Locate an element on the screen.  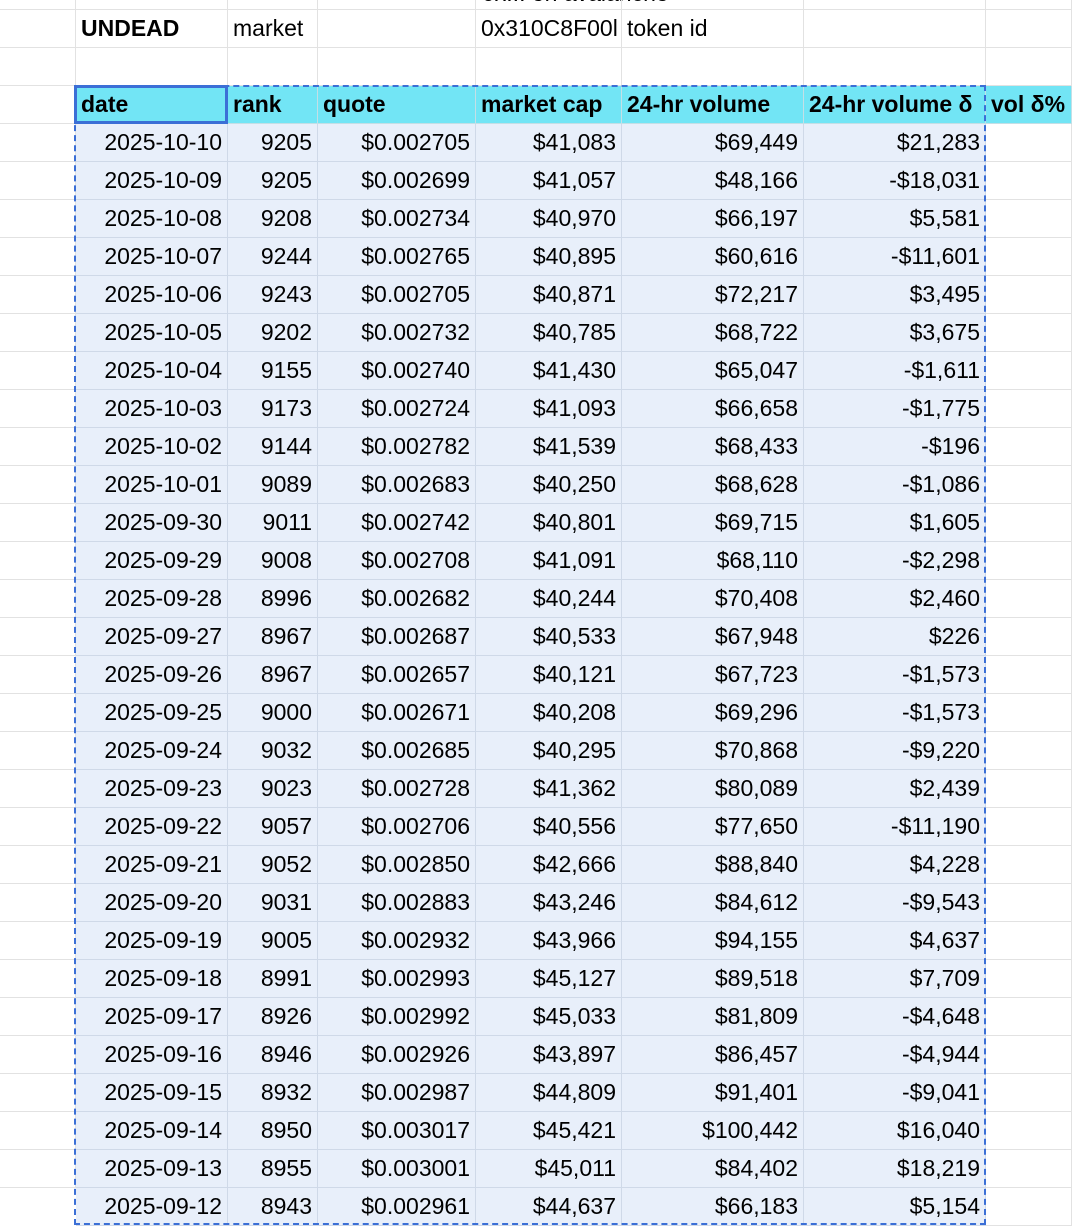
cell-24hr-volume: $68,628 is located at coordinates (713, 485).